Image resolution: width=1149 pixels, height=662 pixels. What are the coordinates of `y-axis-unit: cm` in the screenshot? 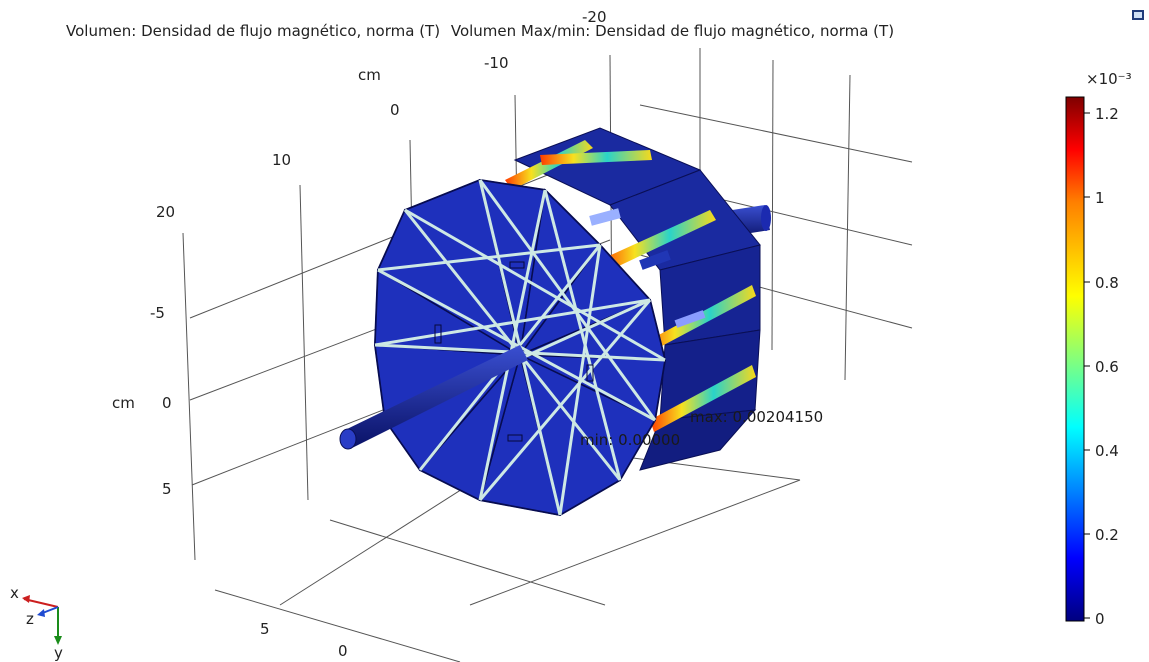 It's located at (123, 403).